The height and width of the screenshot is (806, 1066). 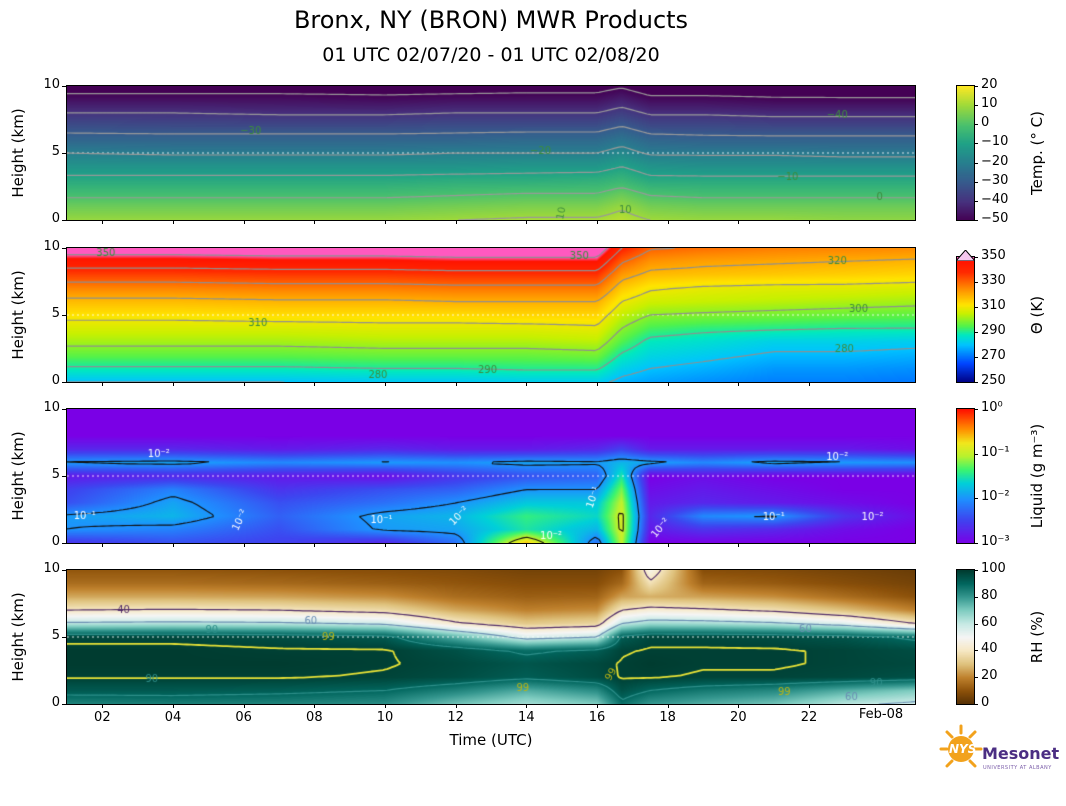 I want to click on x-tick-label: 06, so click(x=243, y=717).